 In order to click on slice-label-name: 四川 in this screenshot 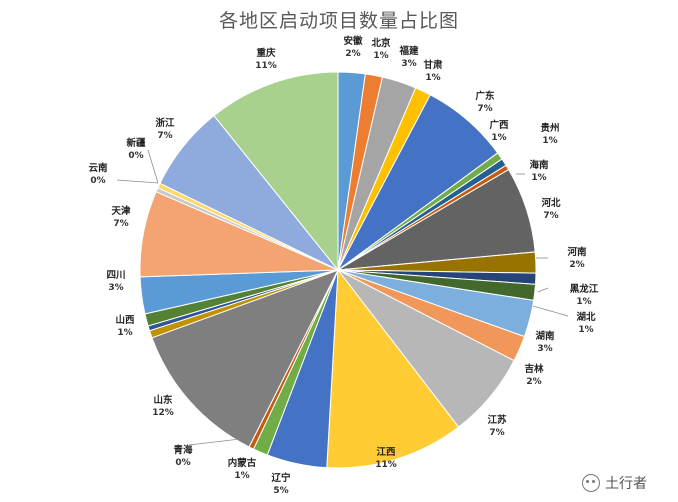, I will do `click(115, 275)`.